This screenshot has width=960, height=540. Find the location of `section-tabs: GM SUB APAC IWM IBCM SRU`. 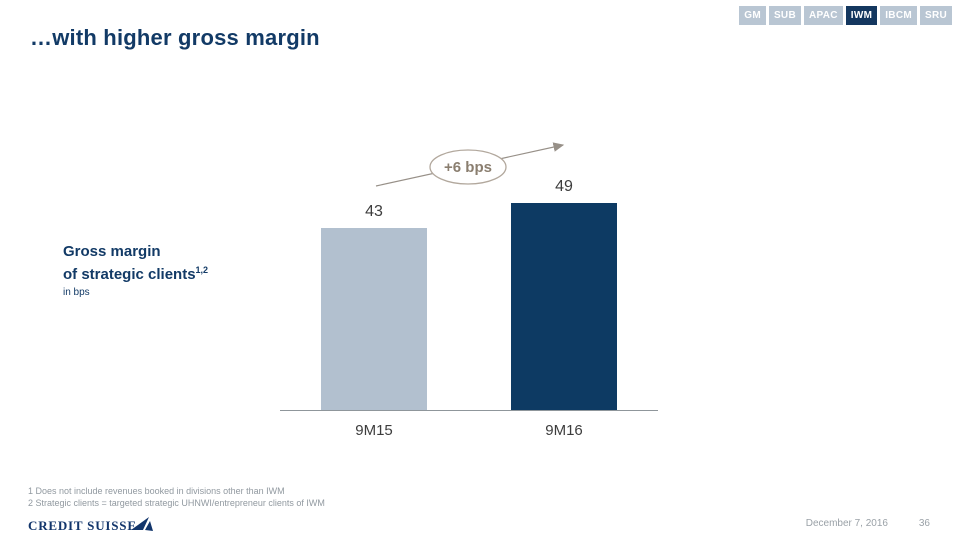

section-tabs: GM SUB APAC IWM IBCM SRU is located at coordinates (845, 15).